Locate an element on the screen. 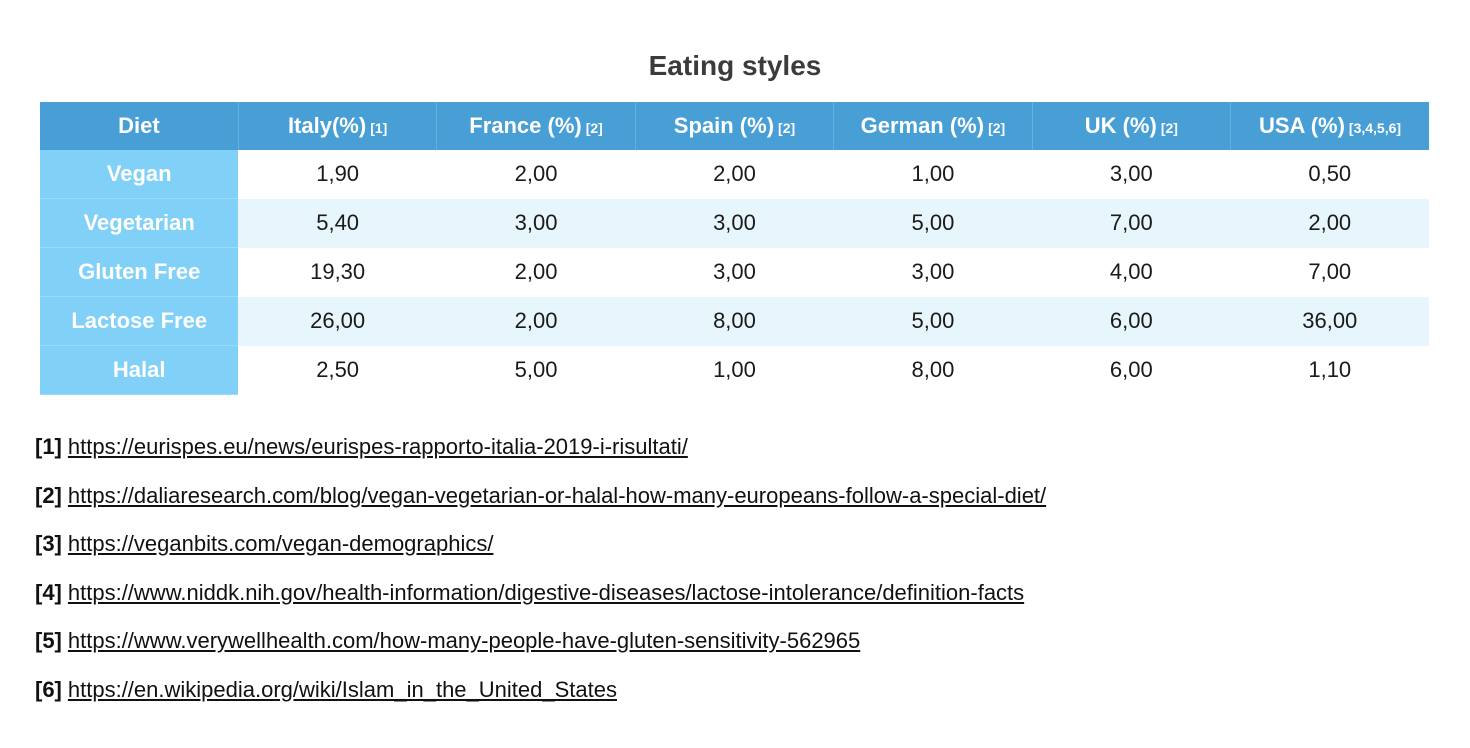 This screenshot has width=1470, height=748. header-label: Spain (%) is located at coordinates (724, 125).